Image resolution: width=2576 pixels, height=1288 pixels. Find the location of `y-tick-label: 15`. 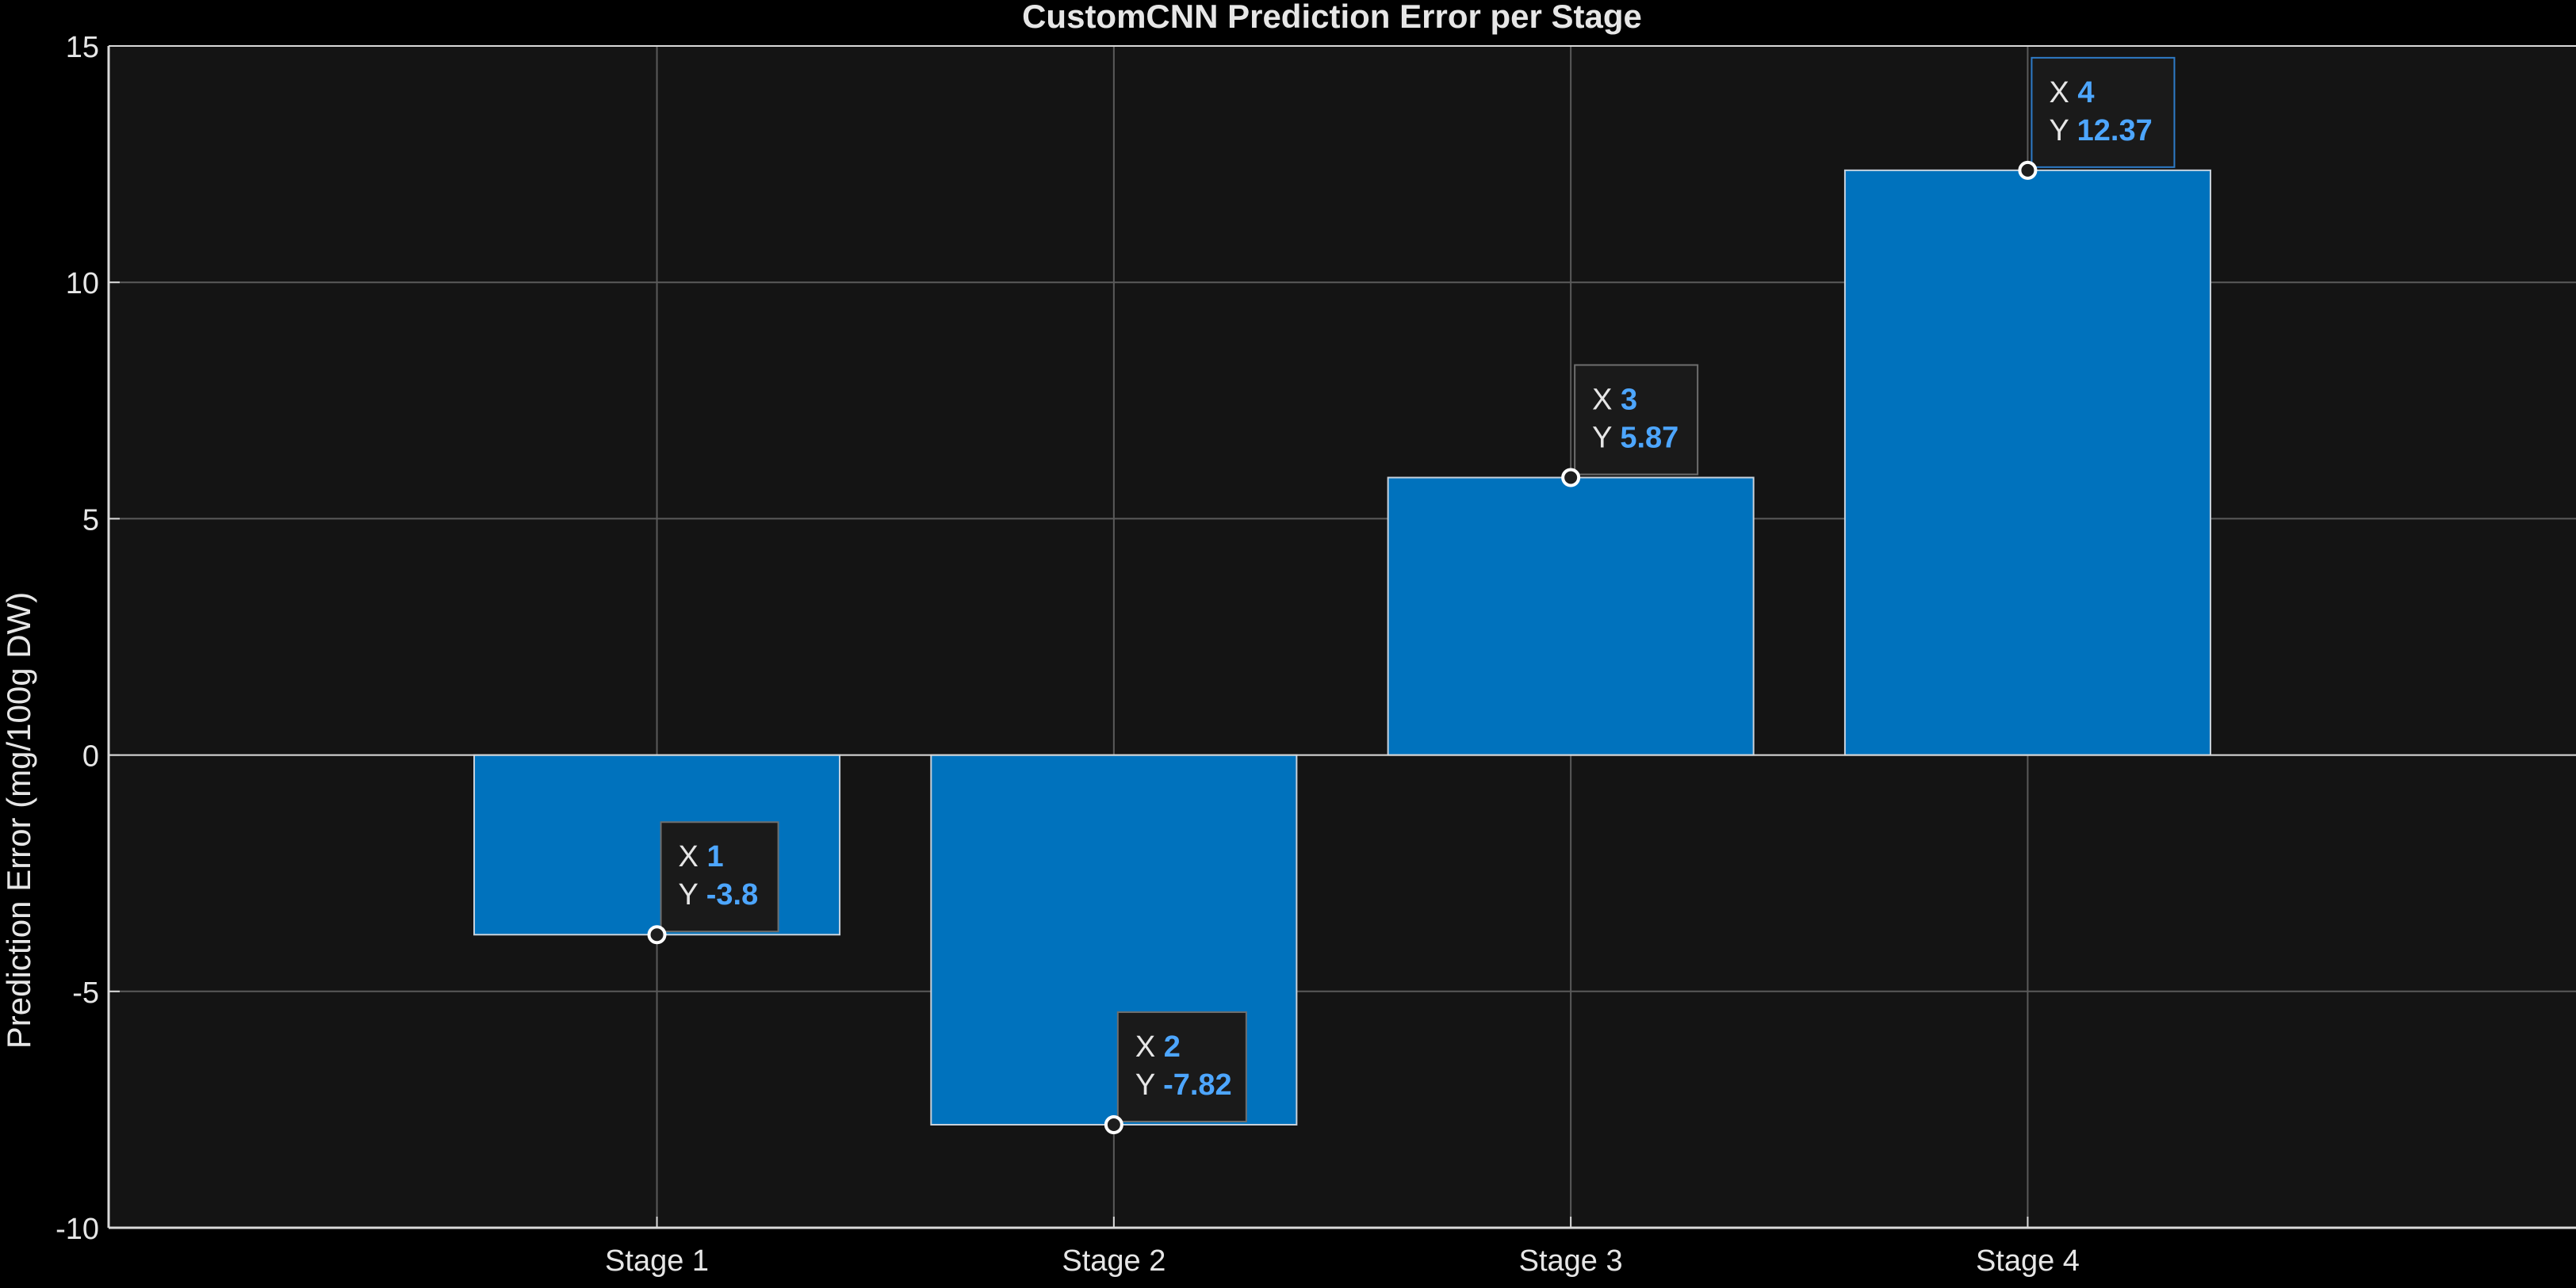

y-tick-label: 15 is located at coordinates (82, 47).